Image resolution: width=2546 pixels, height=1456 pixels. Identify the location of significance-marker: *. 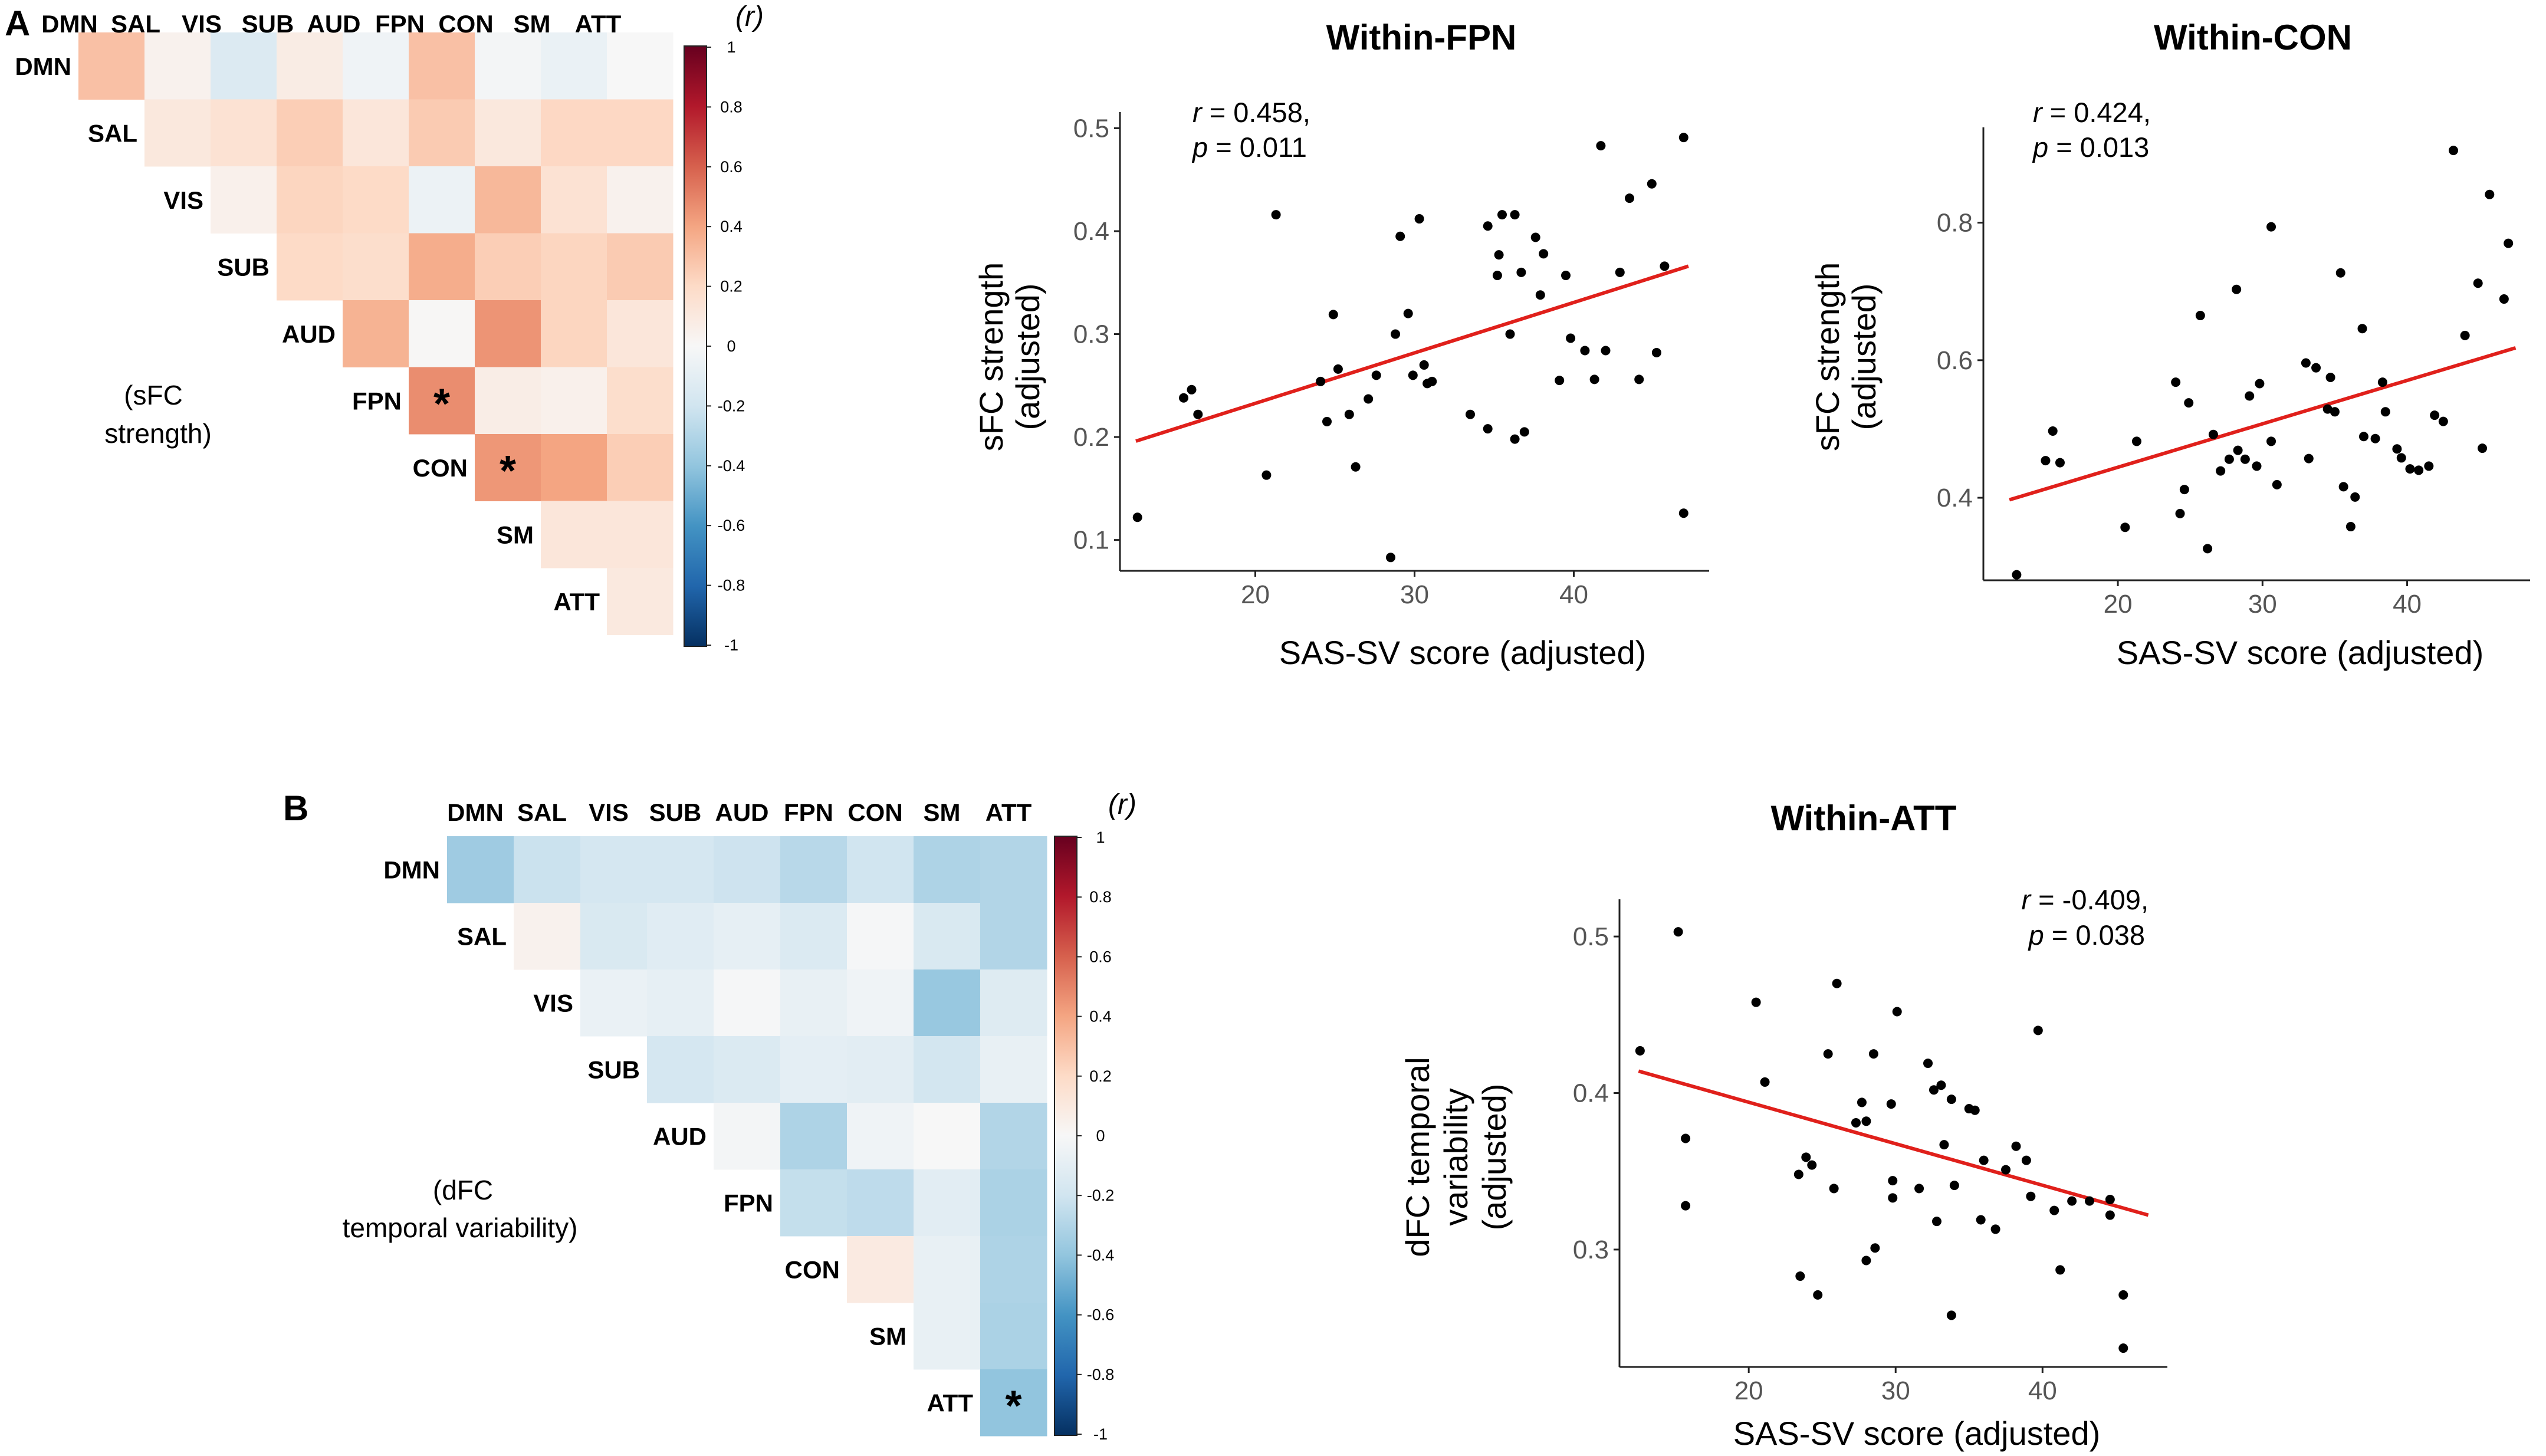
(508, 471).